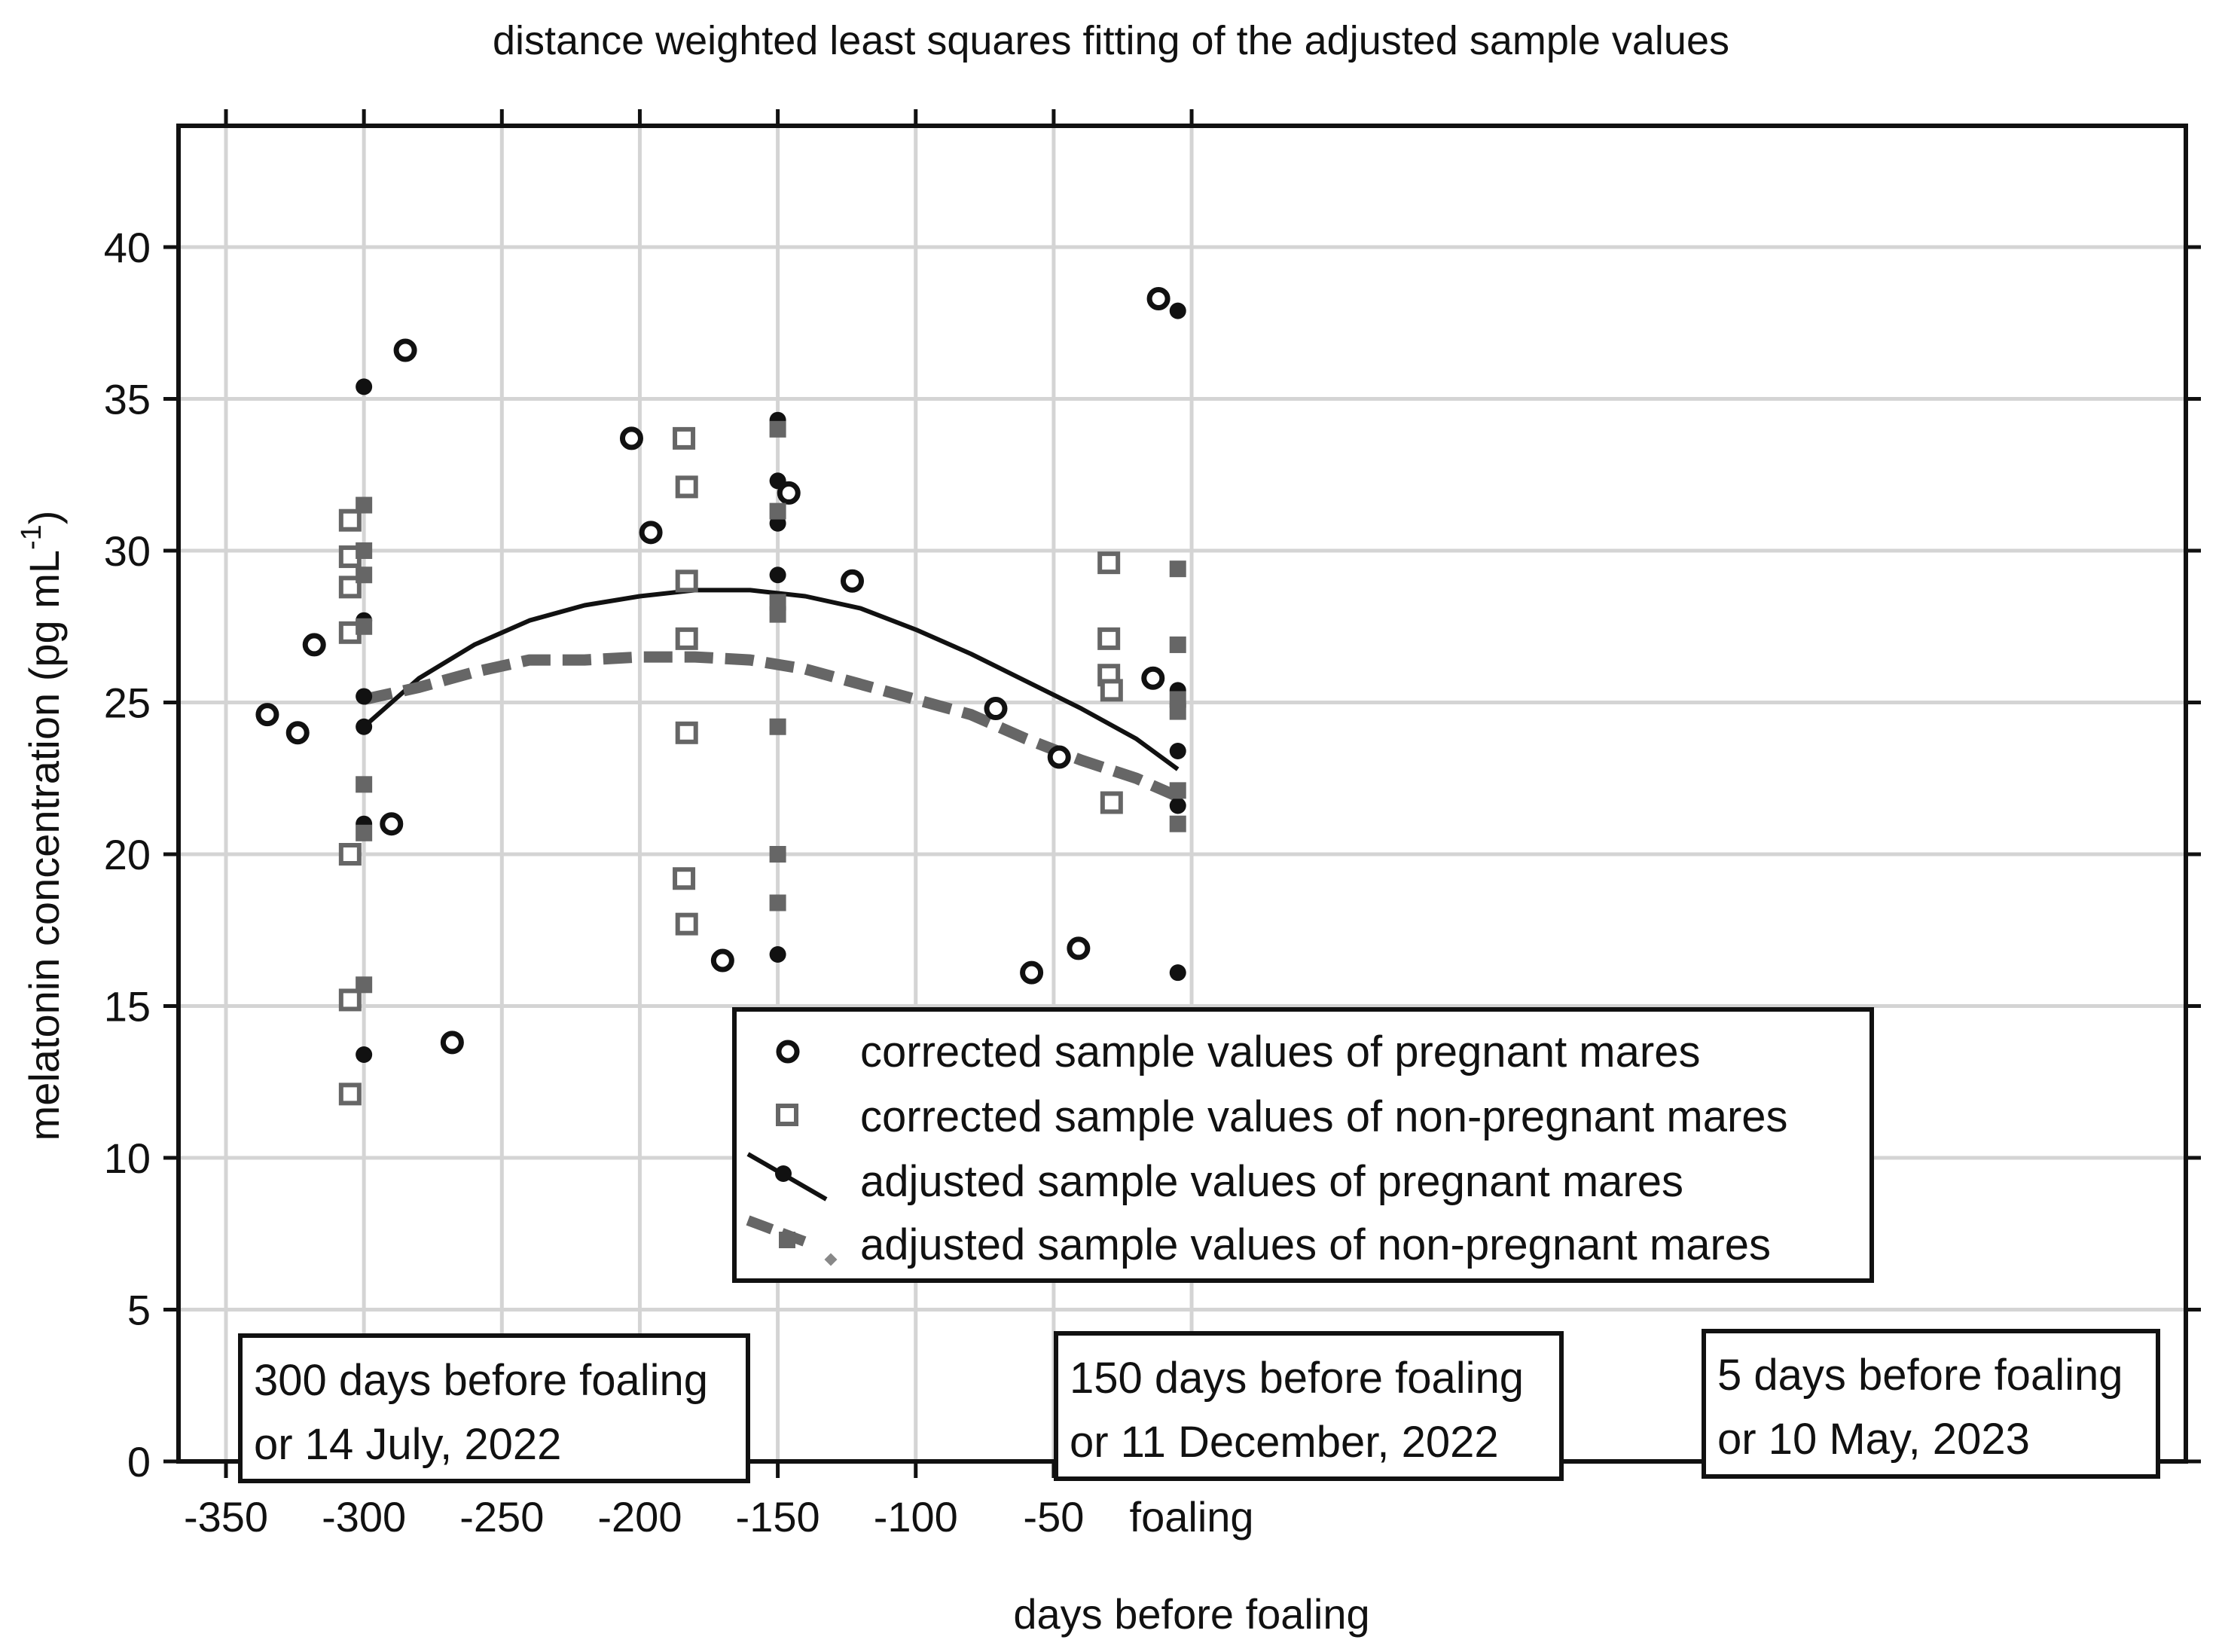  Describe the element at coordinates (139, 1310) in the screenshot. I see `y-tick-label: 5` at that location.